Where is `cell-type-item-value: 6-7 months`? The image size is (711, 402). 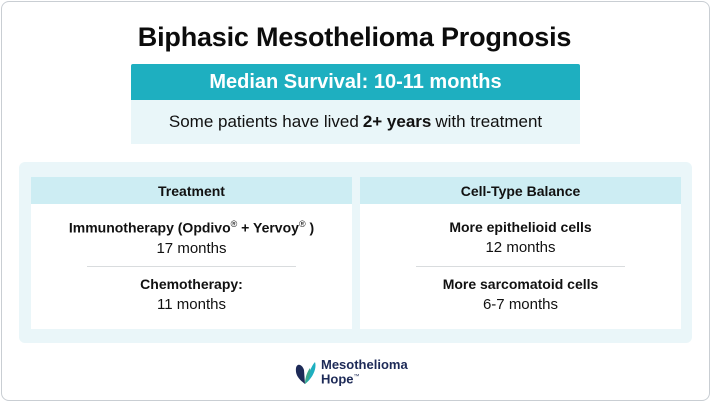
cell-type-item-value: 6-7 months is located at coordinates (520, 304).